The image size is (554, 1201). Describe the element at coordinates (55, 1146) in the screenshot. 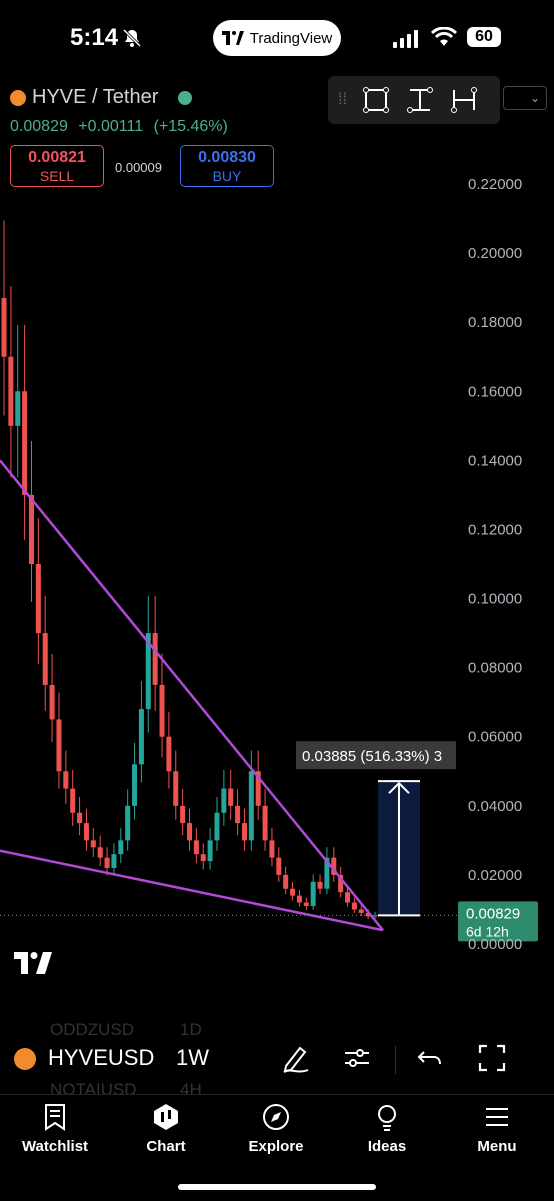

I see `tab-label: Watchlist` at that location.